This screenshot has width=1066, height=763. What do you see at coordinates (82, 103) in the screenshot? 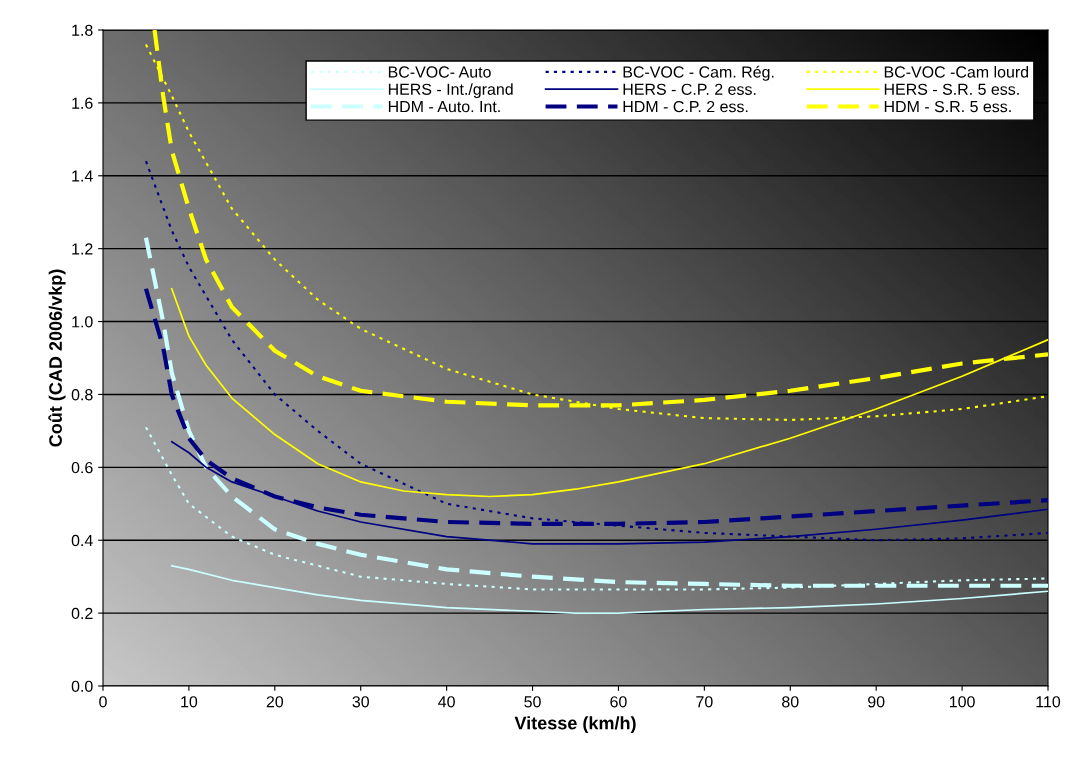
I see `y-tick-label: 1.6` at bounding box center [82, 103].